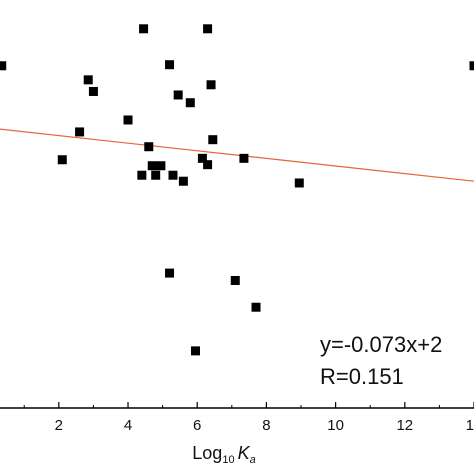 The image size is (474, 474). What do you see at coordinates (381, 344) in the screenshot?
I see `fit-equation-label: y=-0.073x+2` at bounding box center [381, 344].